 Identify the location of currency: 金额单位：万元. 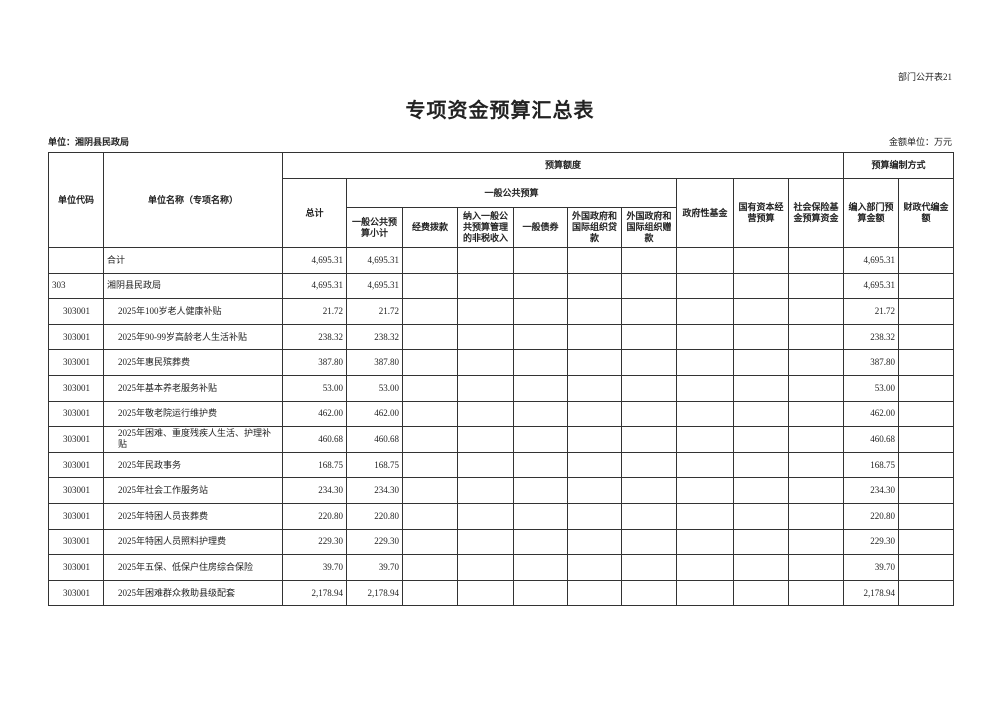
(920, 142).